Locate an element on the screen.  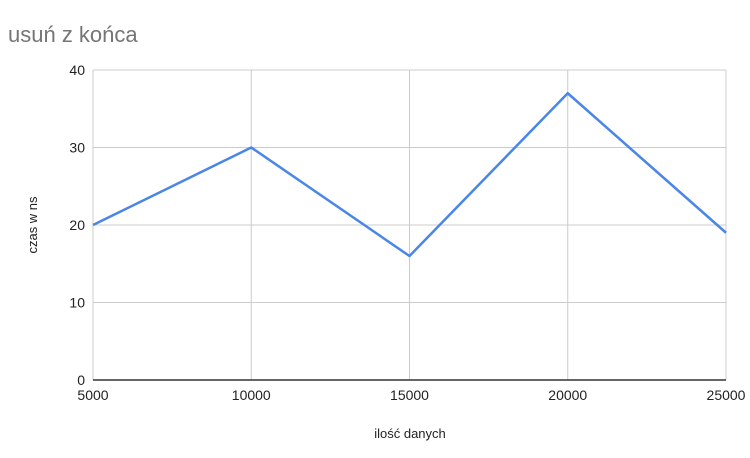
x-tick-label: 5000 is located at coordinates (92, 395).